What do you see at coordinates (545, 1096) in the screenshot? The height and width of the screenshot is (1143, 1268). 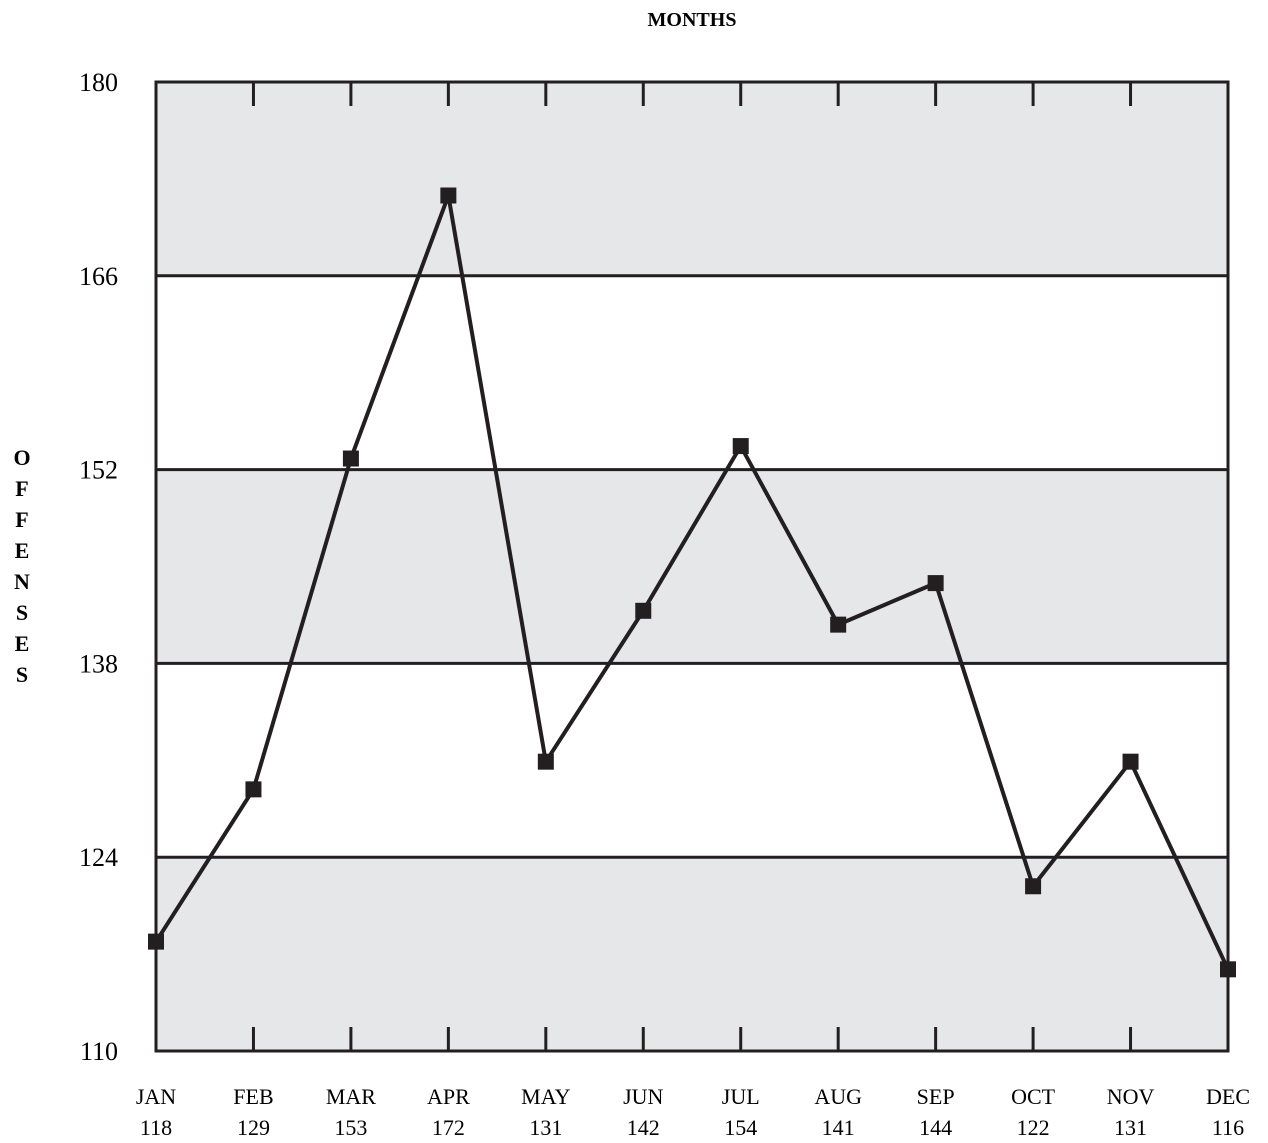 I see `x-category-label: MAY` at bounding box center [545, 1096].